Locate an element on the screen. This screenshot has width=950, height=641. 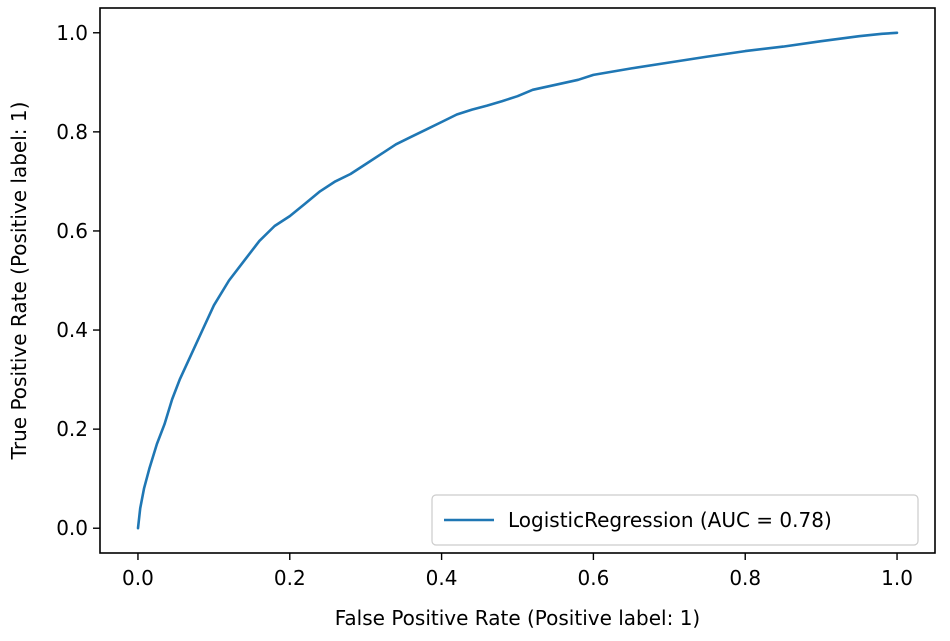
y-tick-label: 0.2 is located at coordinates (72, 429).